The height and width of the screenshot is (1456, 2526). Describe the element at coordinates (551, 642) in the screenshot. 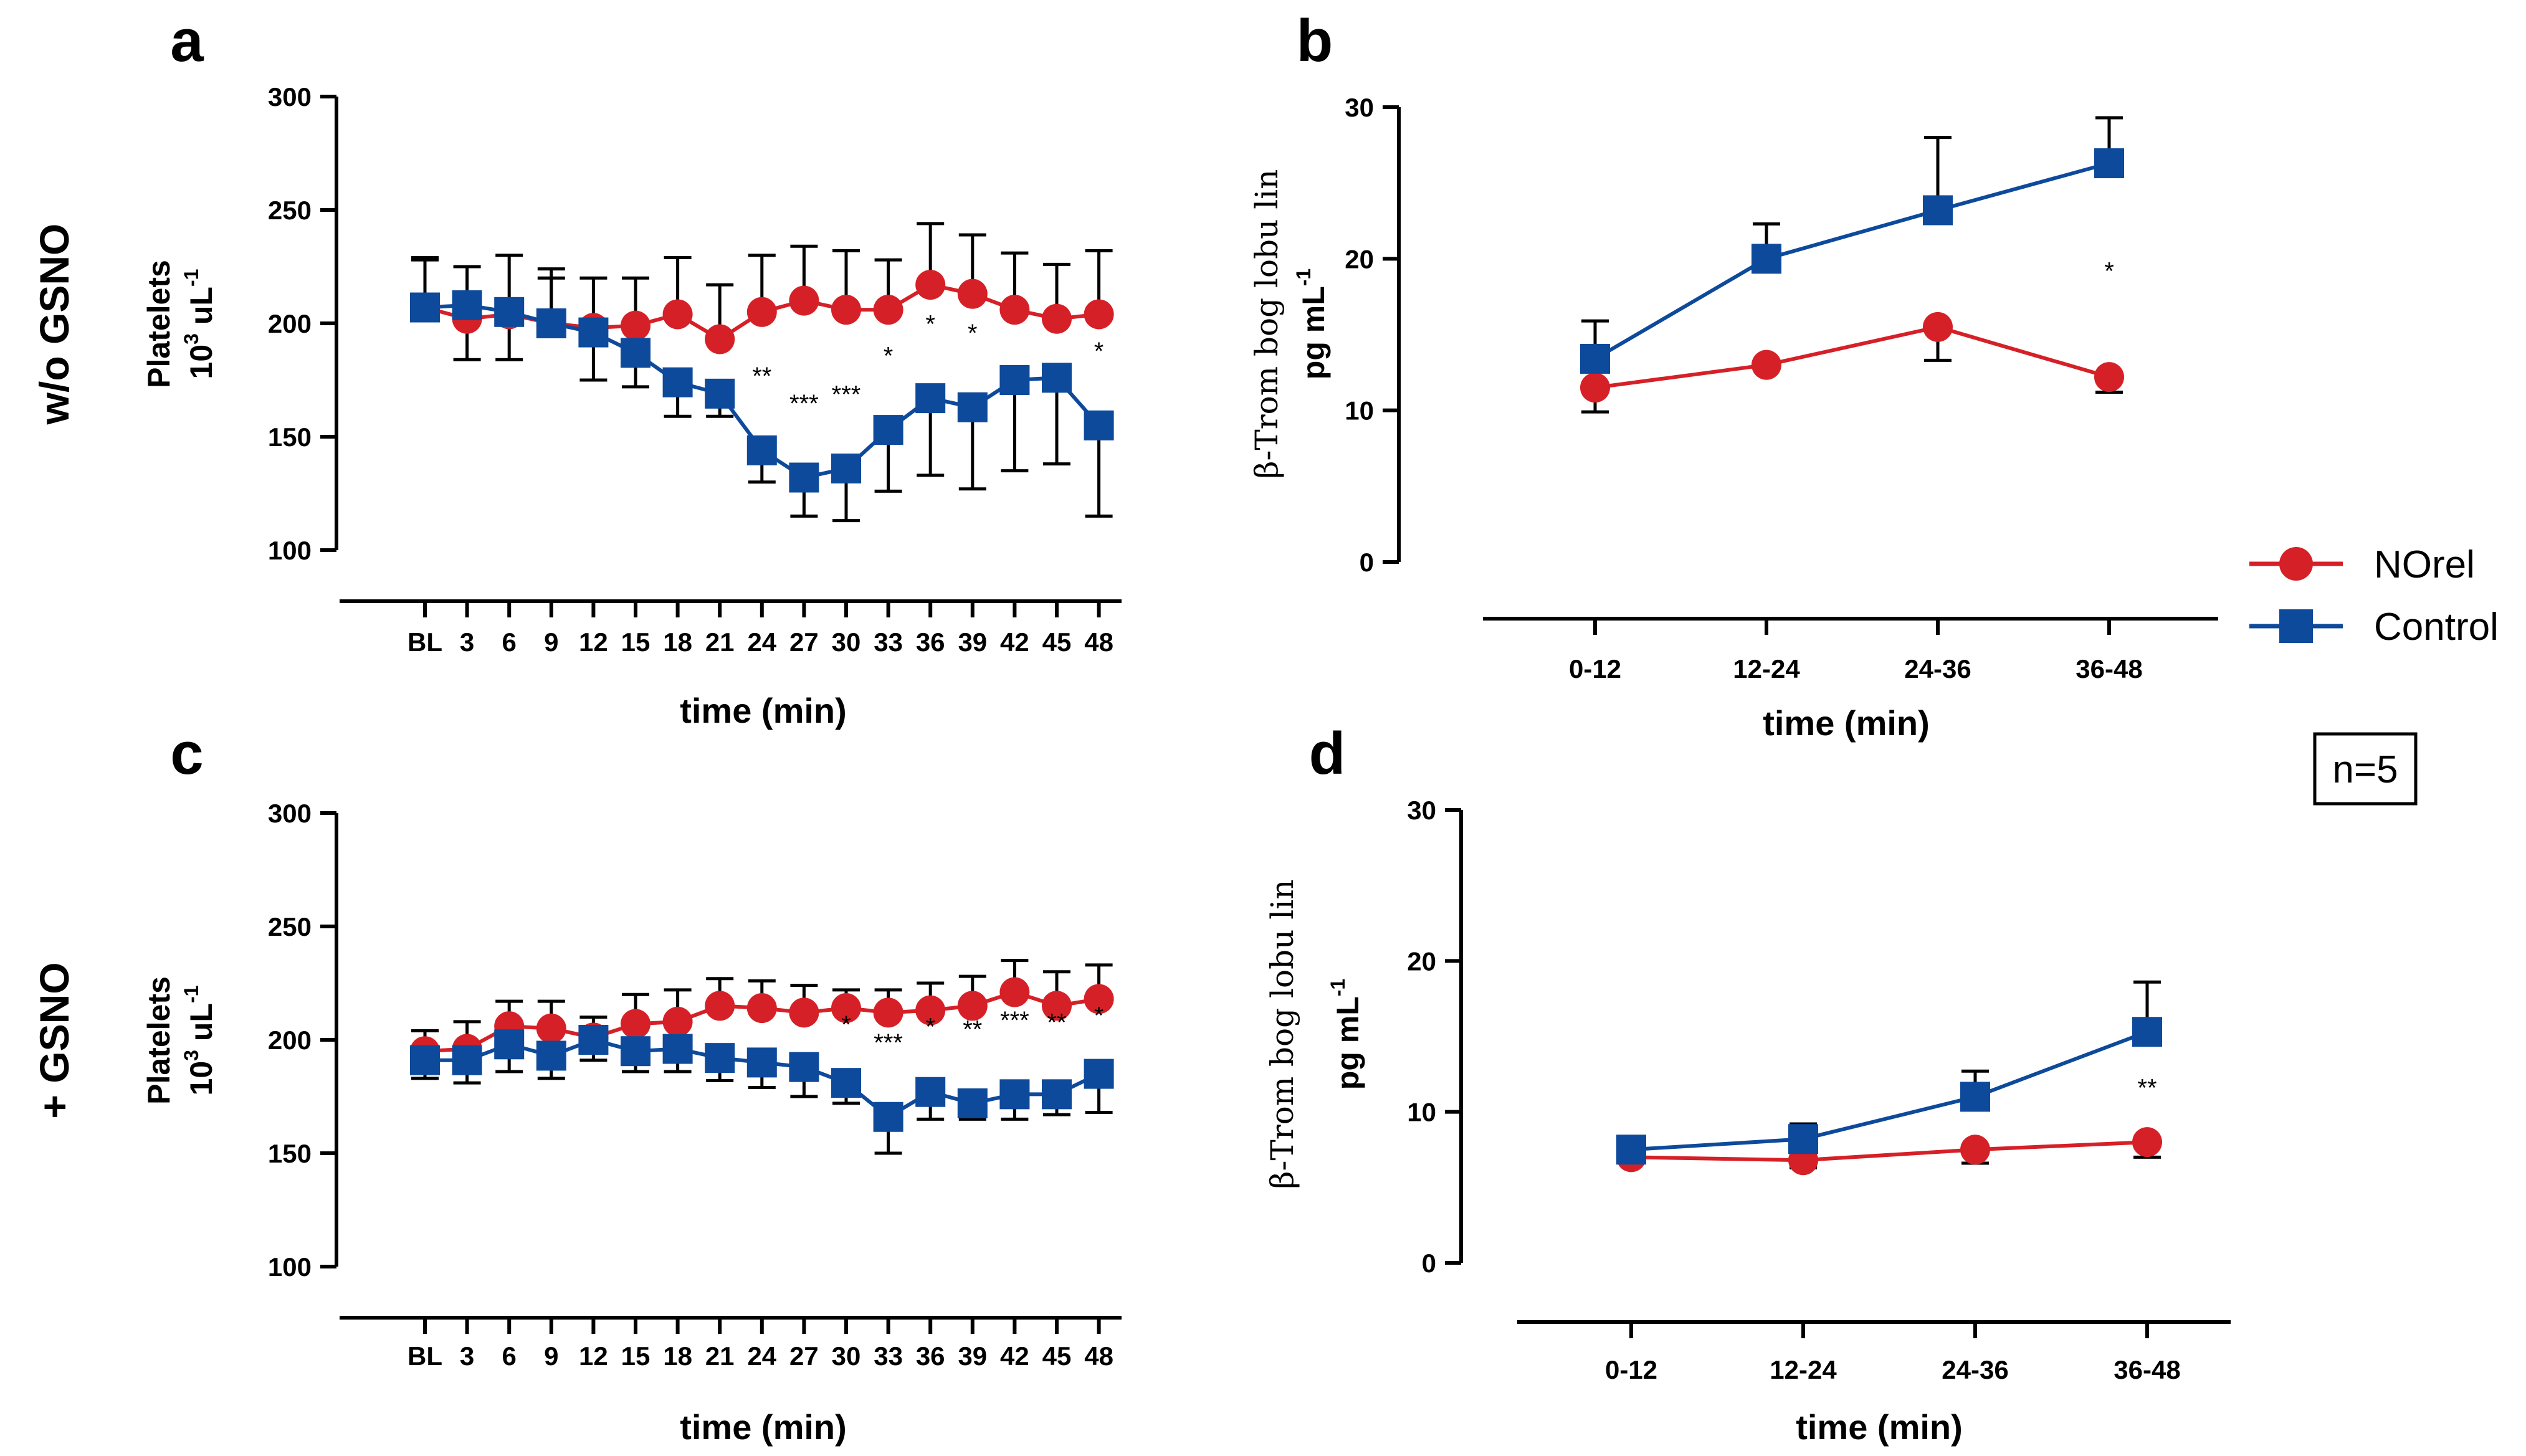

I see `x-tick-label: 9` at that location.